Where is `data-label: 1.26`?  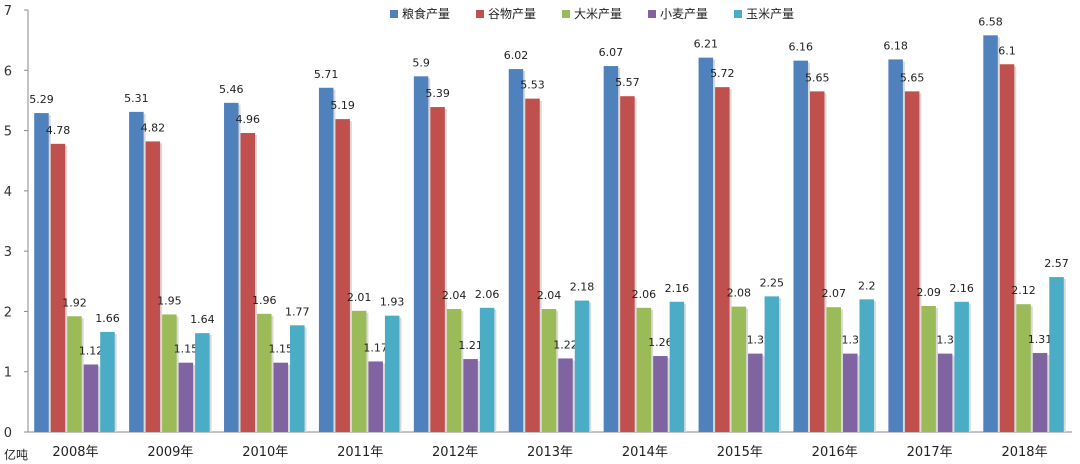
data-label: 1.26 is located at coordinates (660, 342).